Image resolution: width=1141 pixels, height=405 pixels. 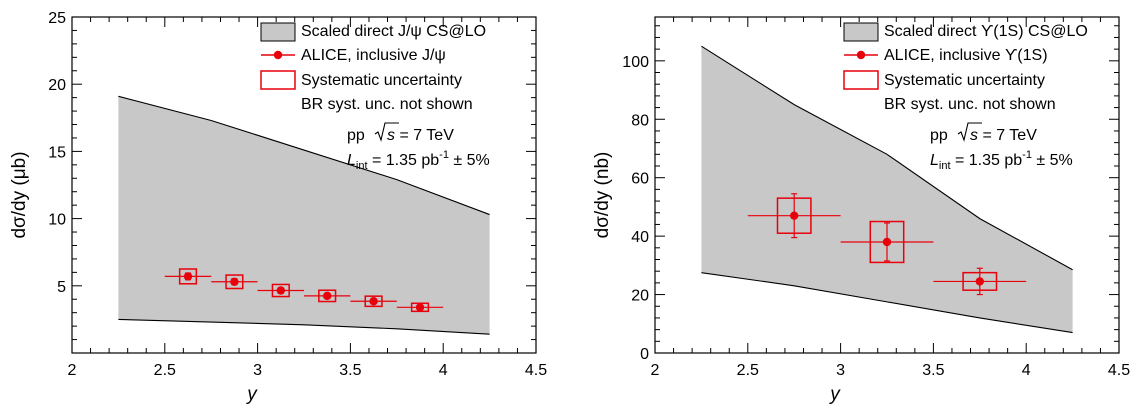 What do you see at coordinates (57, 152) in the screenshot?
I see `y-tick-label: 15` at bounding box center [57, 152].